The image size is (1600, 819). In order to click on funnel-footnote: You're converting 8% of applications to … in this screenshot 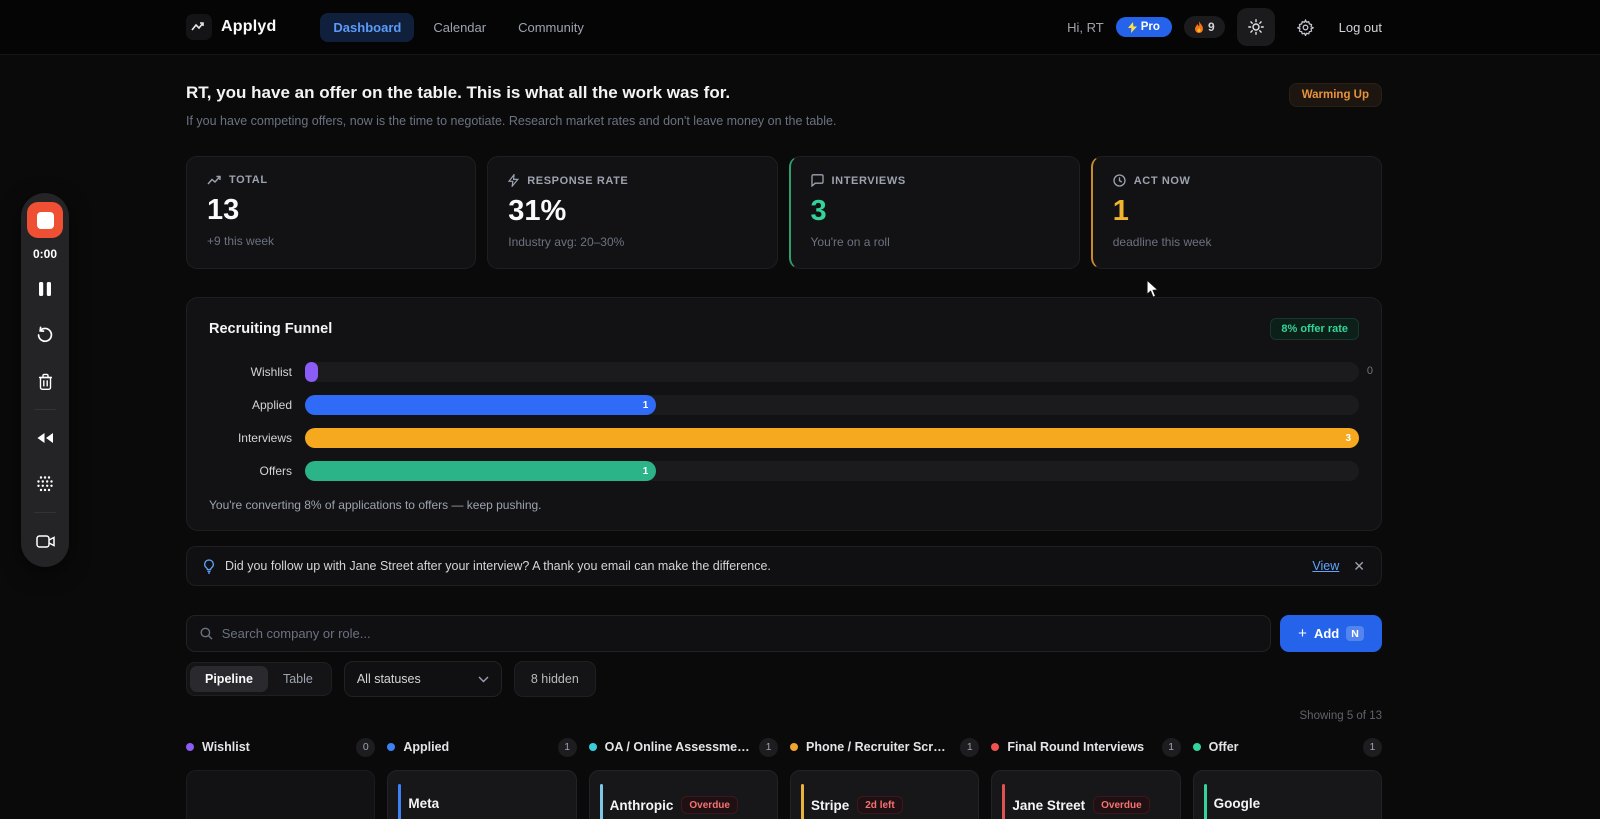, I will do `click(375, 505)`.